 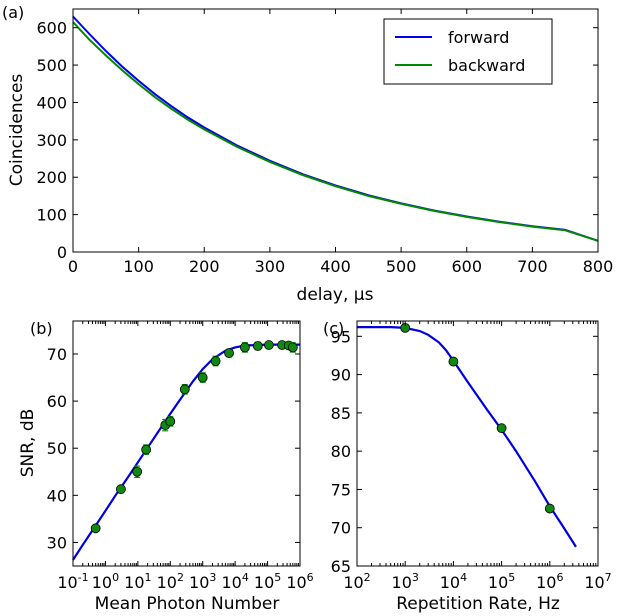 What do you see at coordinates (598, 266) in the screenshot?
I see `x-tick-label: 800` at bounding box center [598, 266].